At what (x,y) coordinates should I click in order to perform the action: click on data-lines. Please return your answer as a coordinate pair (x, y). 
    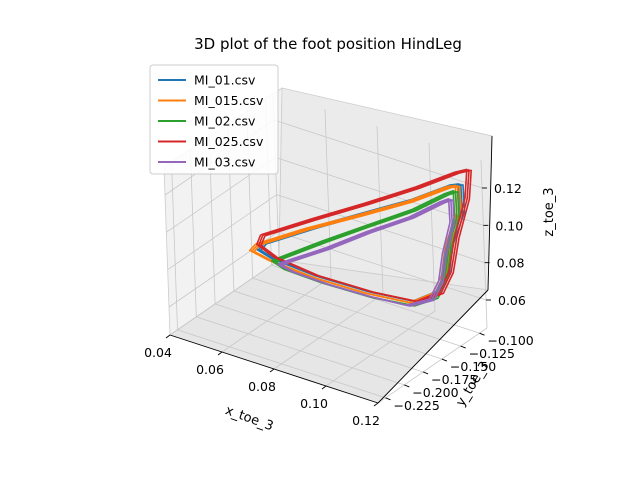
    Looking at the image, I should click on (360, 237).